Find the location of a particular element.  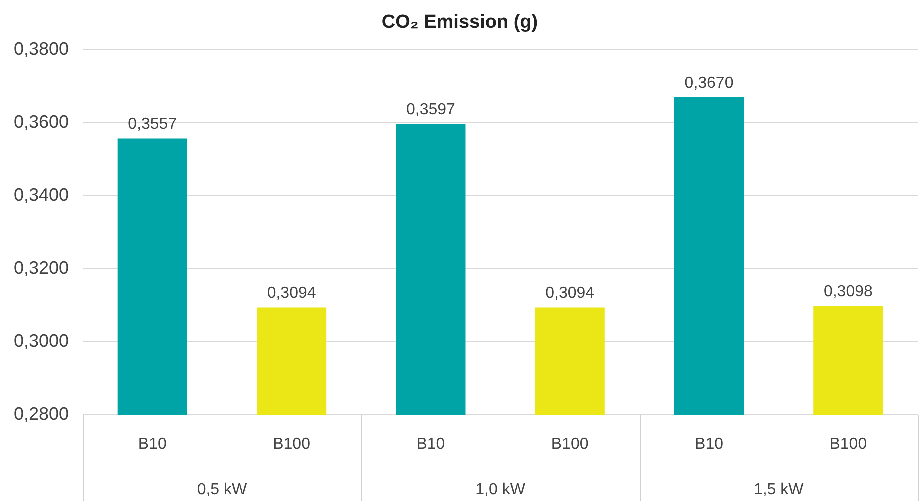

y-tick-label: 0,3800 is located at coordinates (42, 48).